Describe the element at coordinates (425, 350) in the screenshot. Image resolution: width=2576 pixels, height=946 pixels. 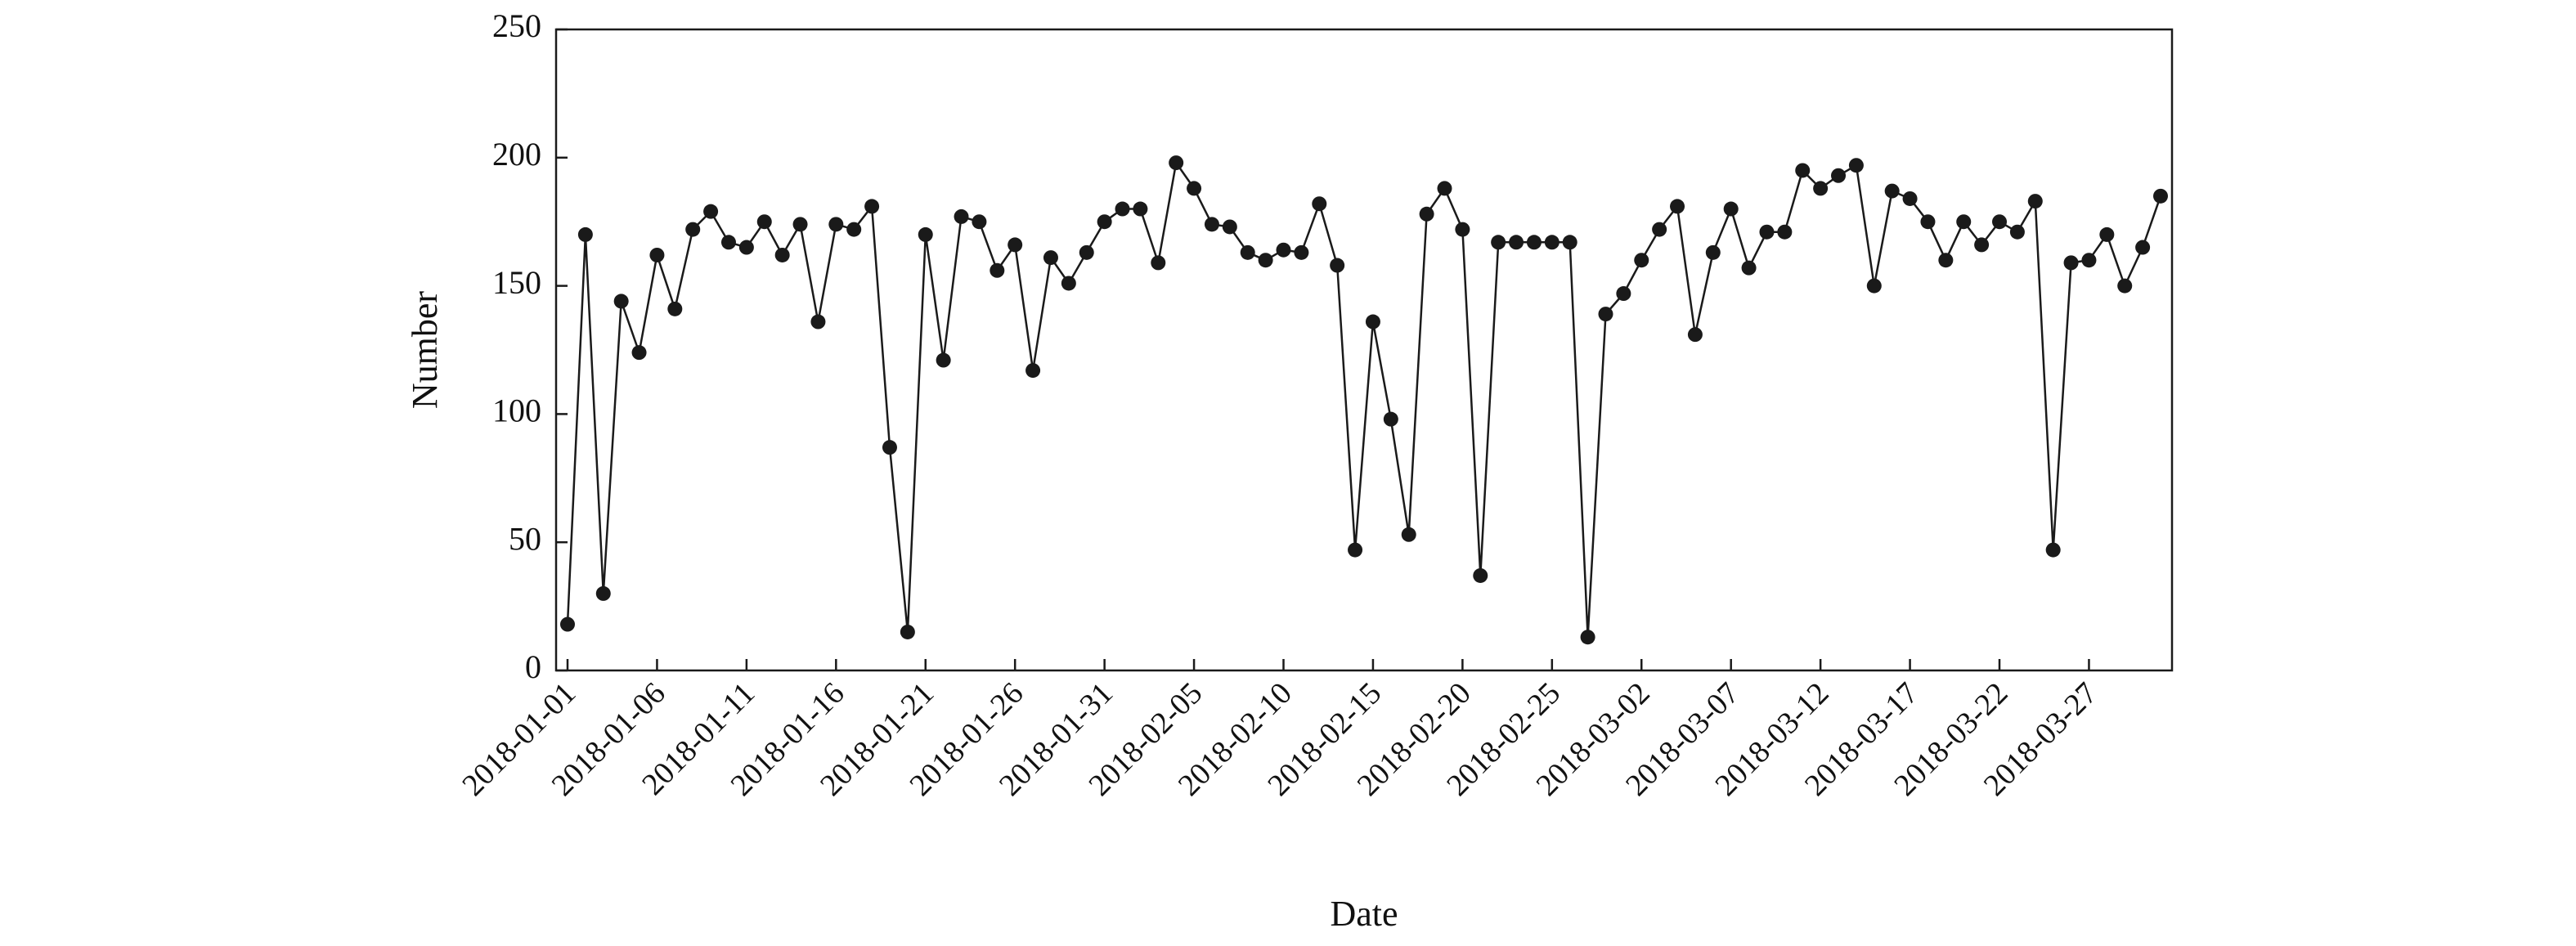
I see `y-axis-title: Number` at that location.